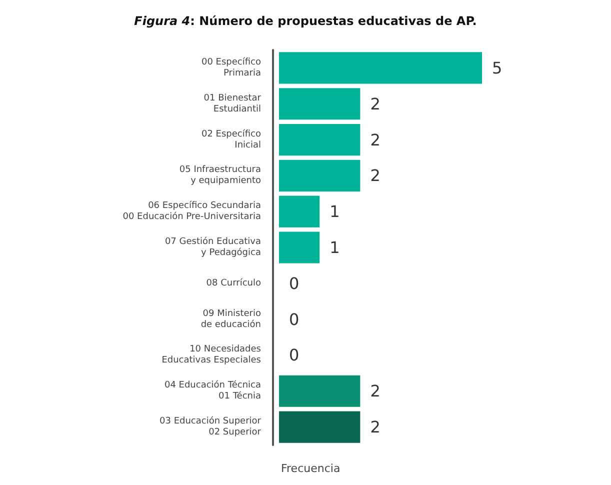 This screenshot has width=611, height=485. What do you see at coordinates (212, 391) in the screenshot?
I see `y-tick-label: 04 Educación Técnica 01 Técnia` at bounding box center [212, 391].